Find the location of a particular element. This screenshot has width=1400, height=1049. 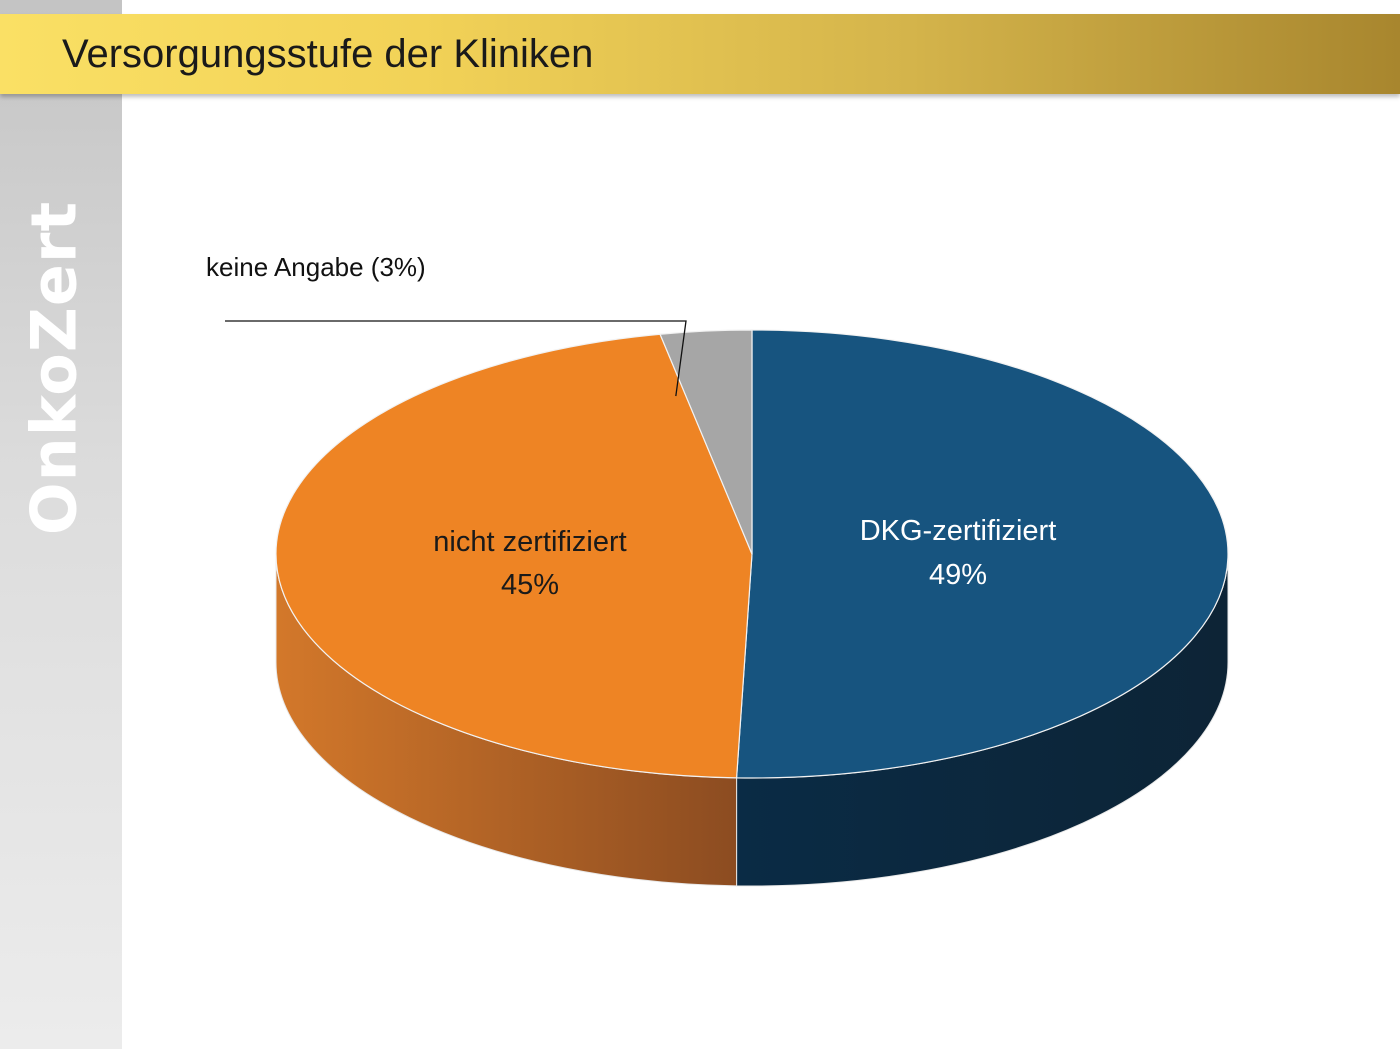

slice-label-keine-angabe-3: keine Angabe (3%) is located at coordinates (316, 267).